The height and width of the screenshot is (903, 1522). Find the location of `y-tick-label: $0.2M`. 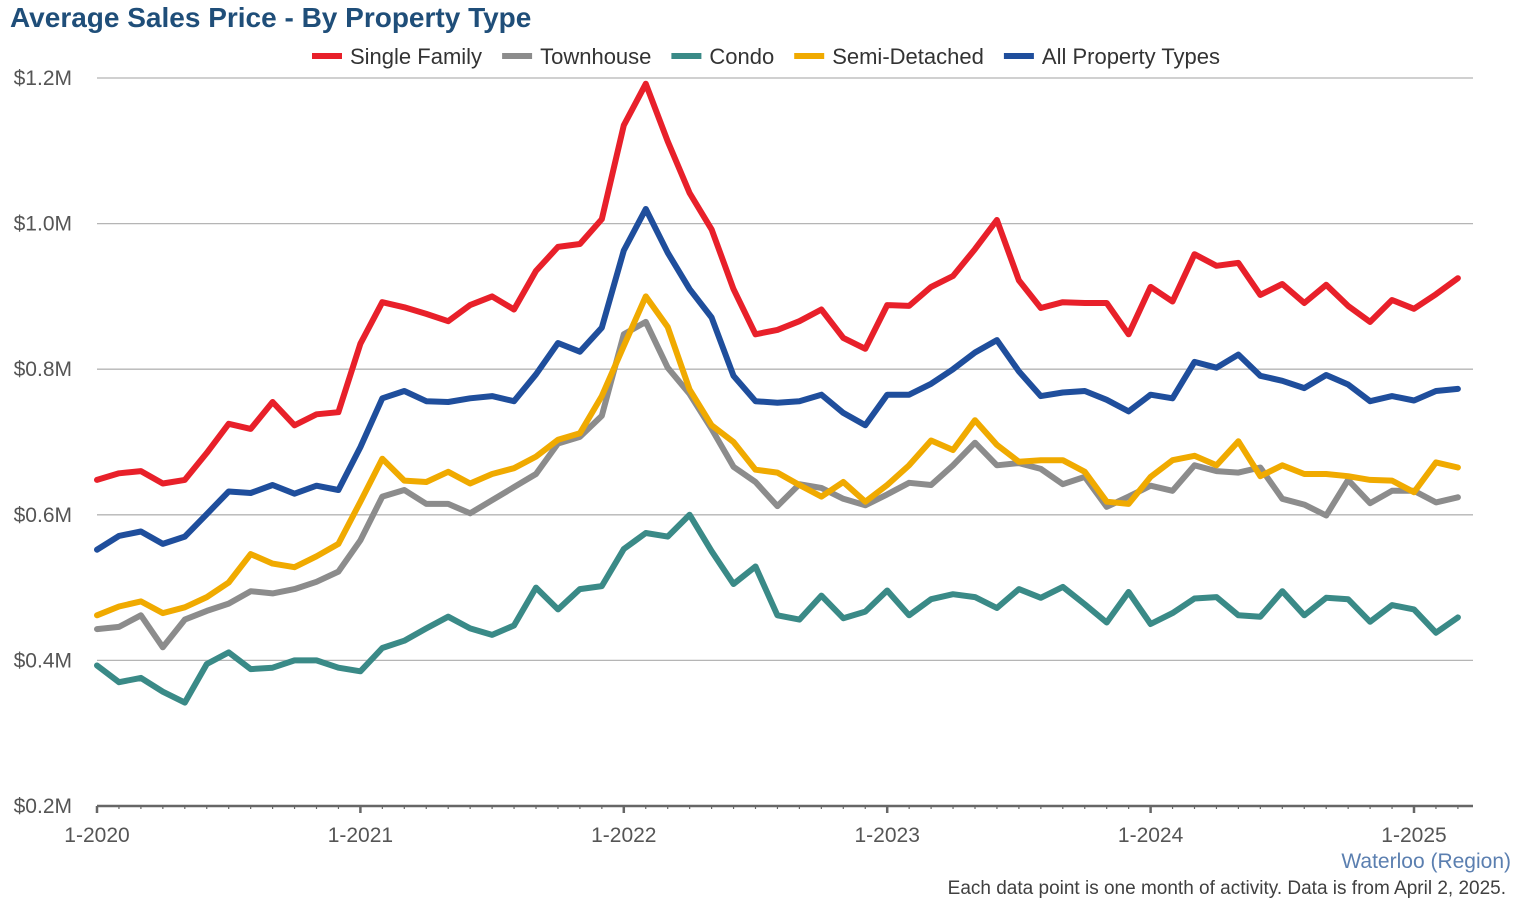

y-tick-label: $0.2M is located at coordinates (43, 806).